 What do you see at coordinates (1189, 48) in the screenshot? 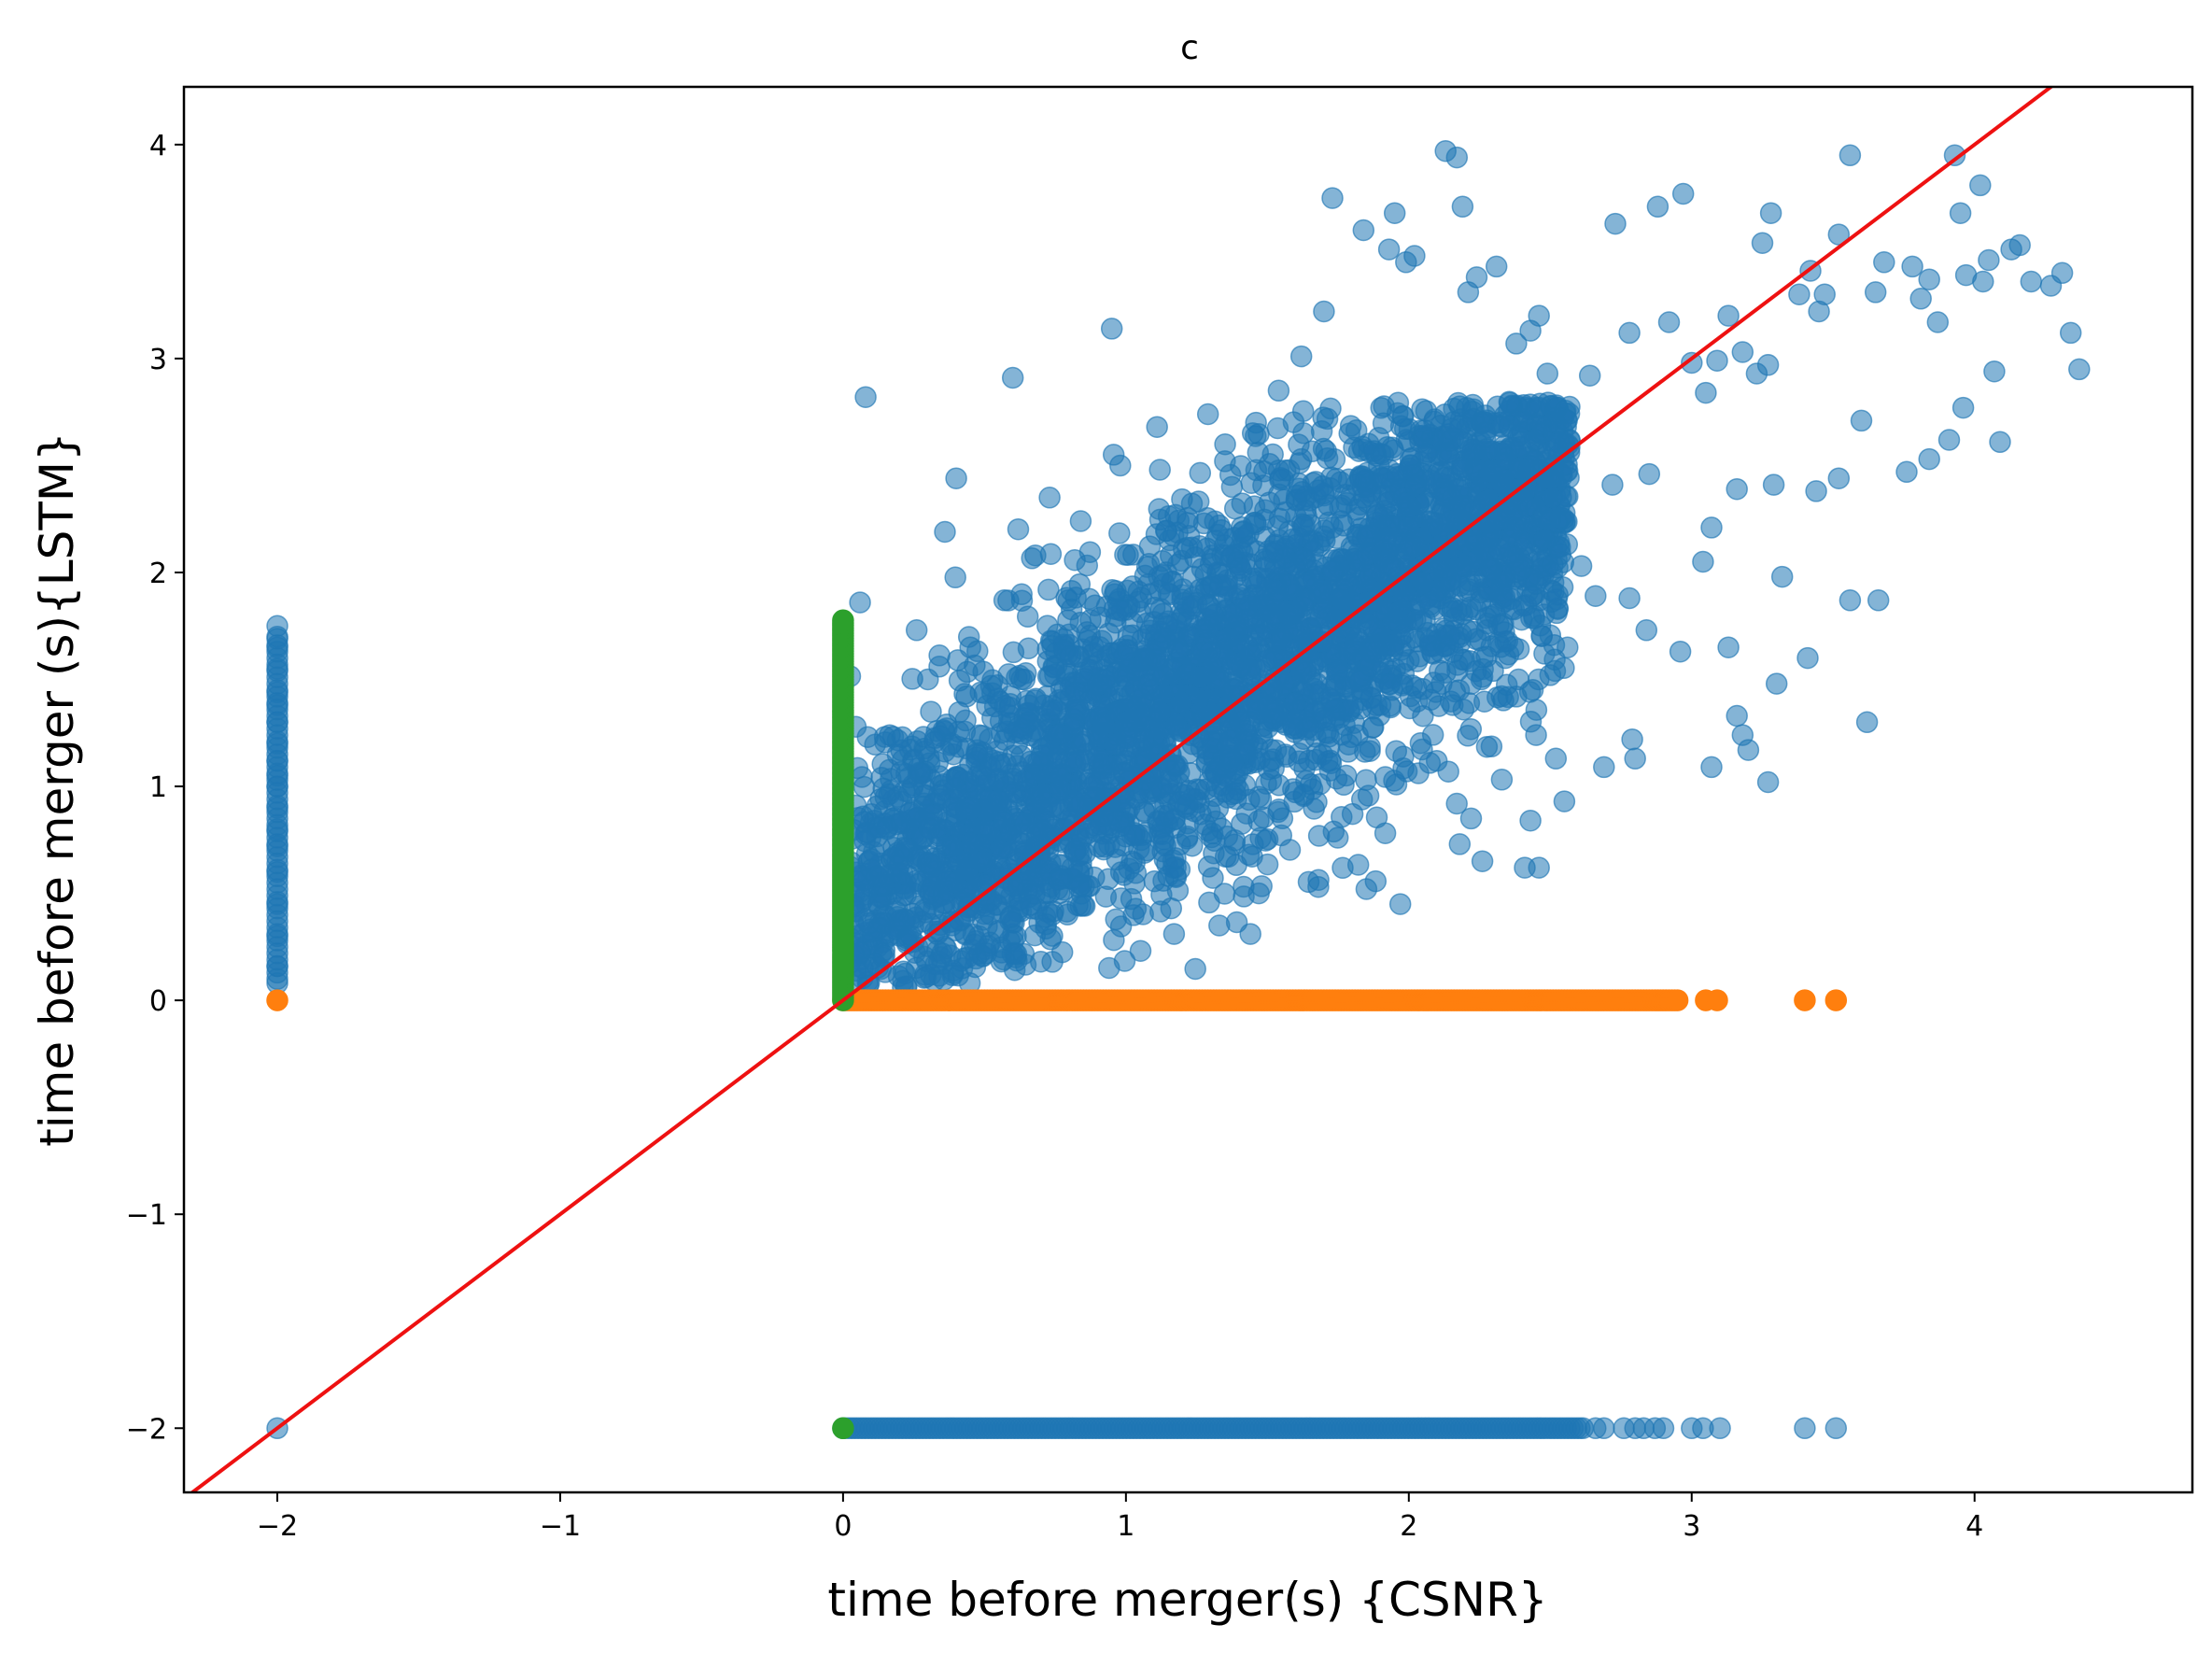
I see `chart-title: c` at bounding box center [1189, 48].